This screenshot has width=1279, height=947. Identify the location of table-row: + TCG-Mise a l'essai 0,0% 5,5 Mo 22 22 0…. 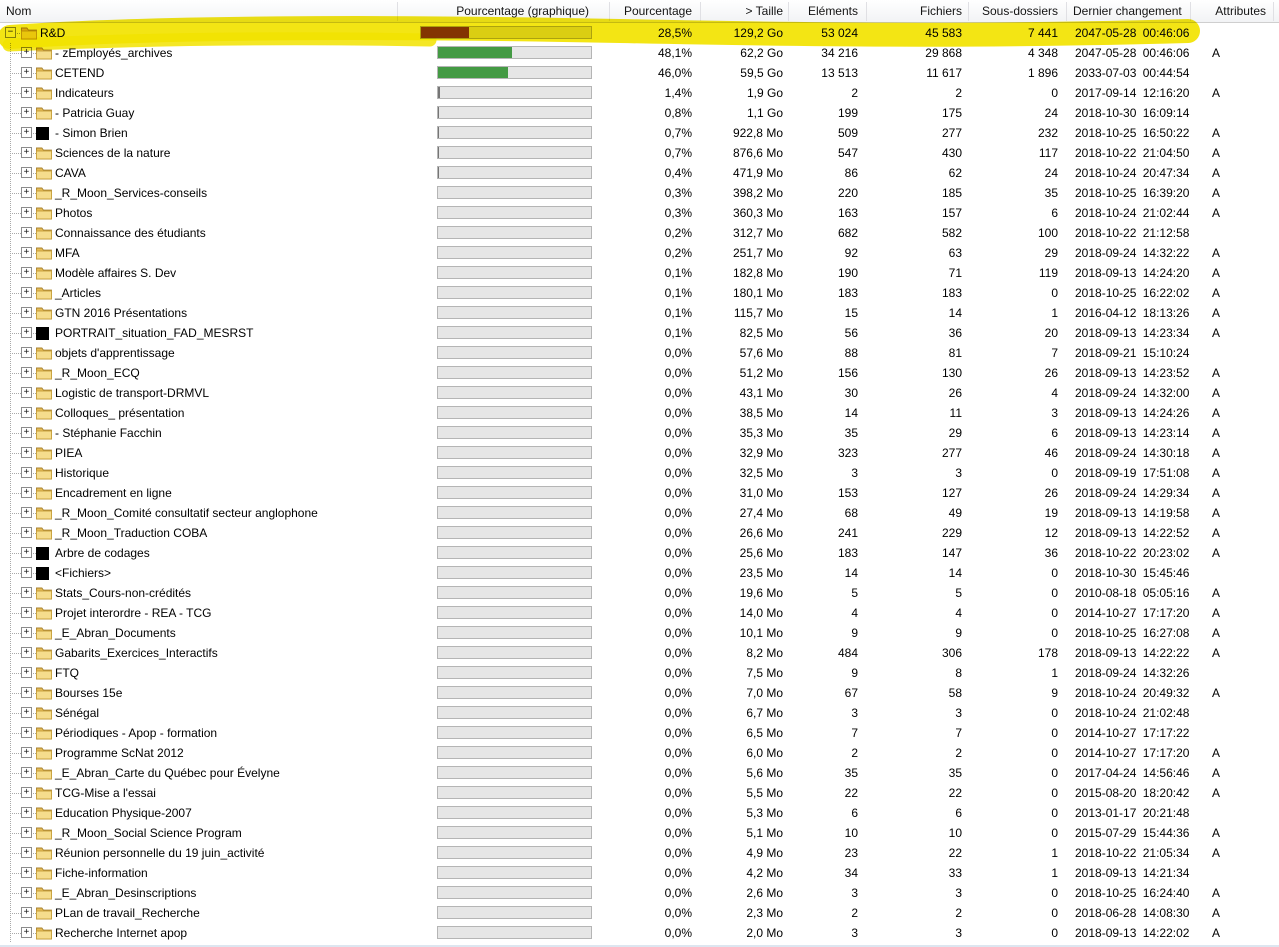
(639, 793).